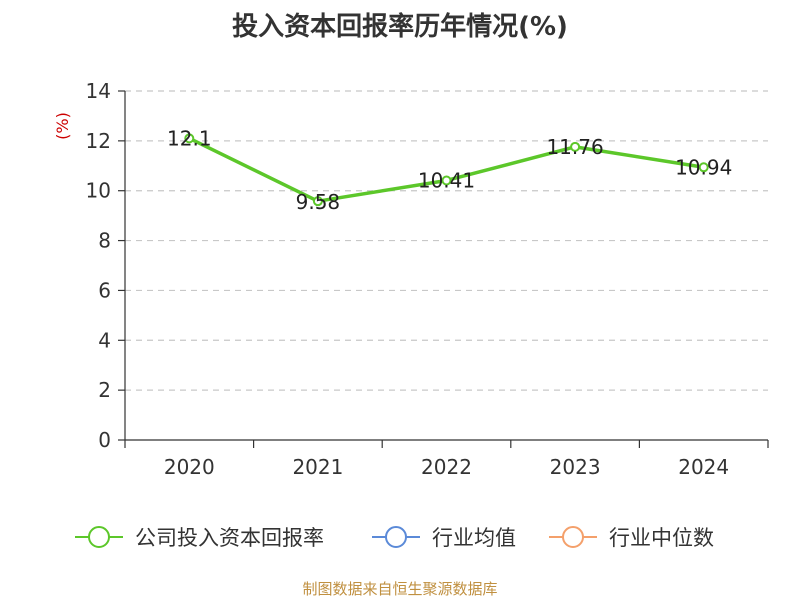  I want to click on data-point-2020, so click(189, 138).